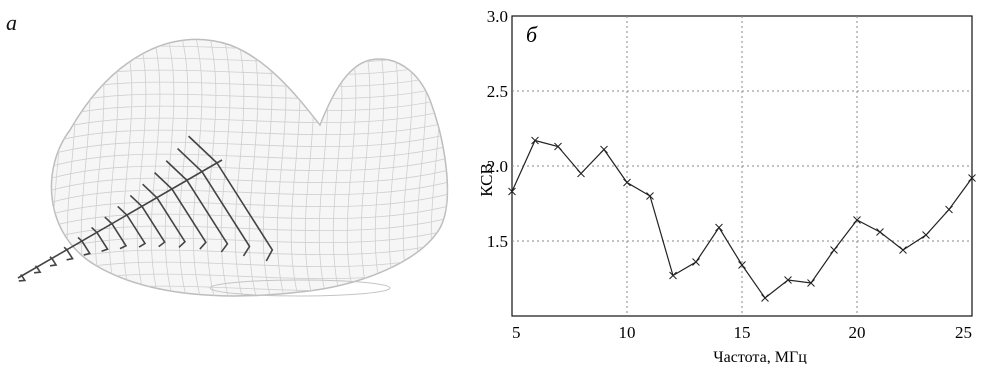 This screenshot has width=984, height=369. What do you see at coordinates (11, 22) in the screenshot?
I see `panel-a-label: а` at bounding box center [11, 22].